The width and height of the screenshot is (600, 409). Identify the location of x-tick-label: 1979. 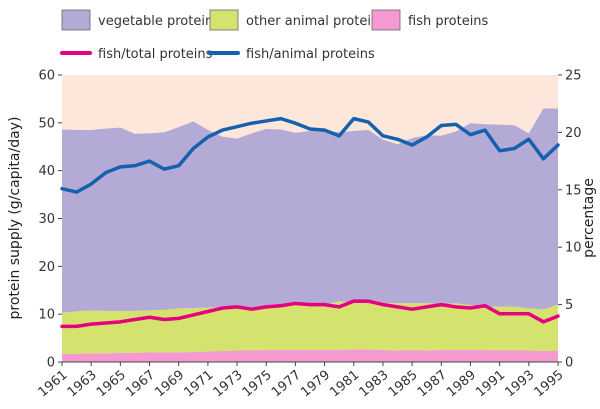
(315, 384).